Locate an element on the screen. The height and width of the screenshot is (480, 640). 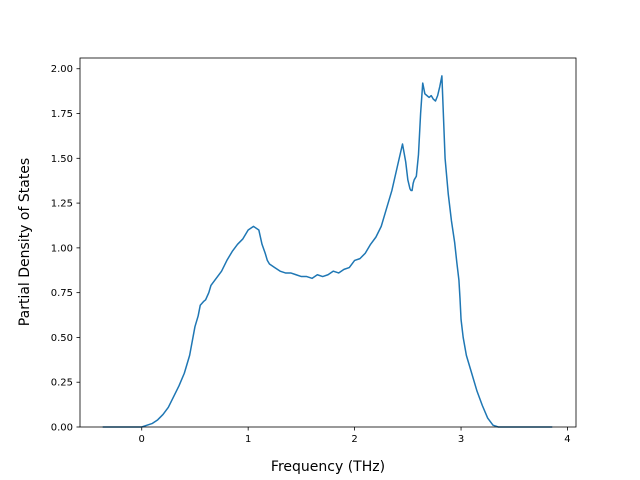
x-tick-label: 1 is located at coordinates (248, 439).